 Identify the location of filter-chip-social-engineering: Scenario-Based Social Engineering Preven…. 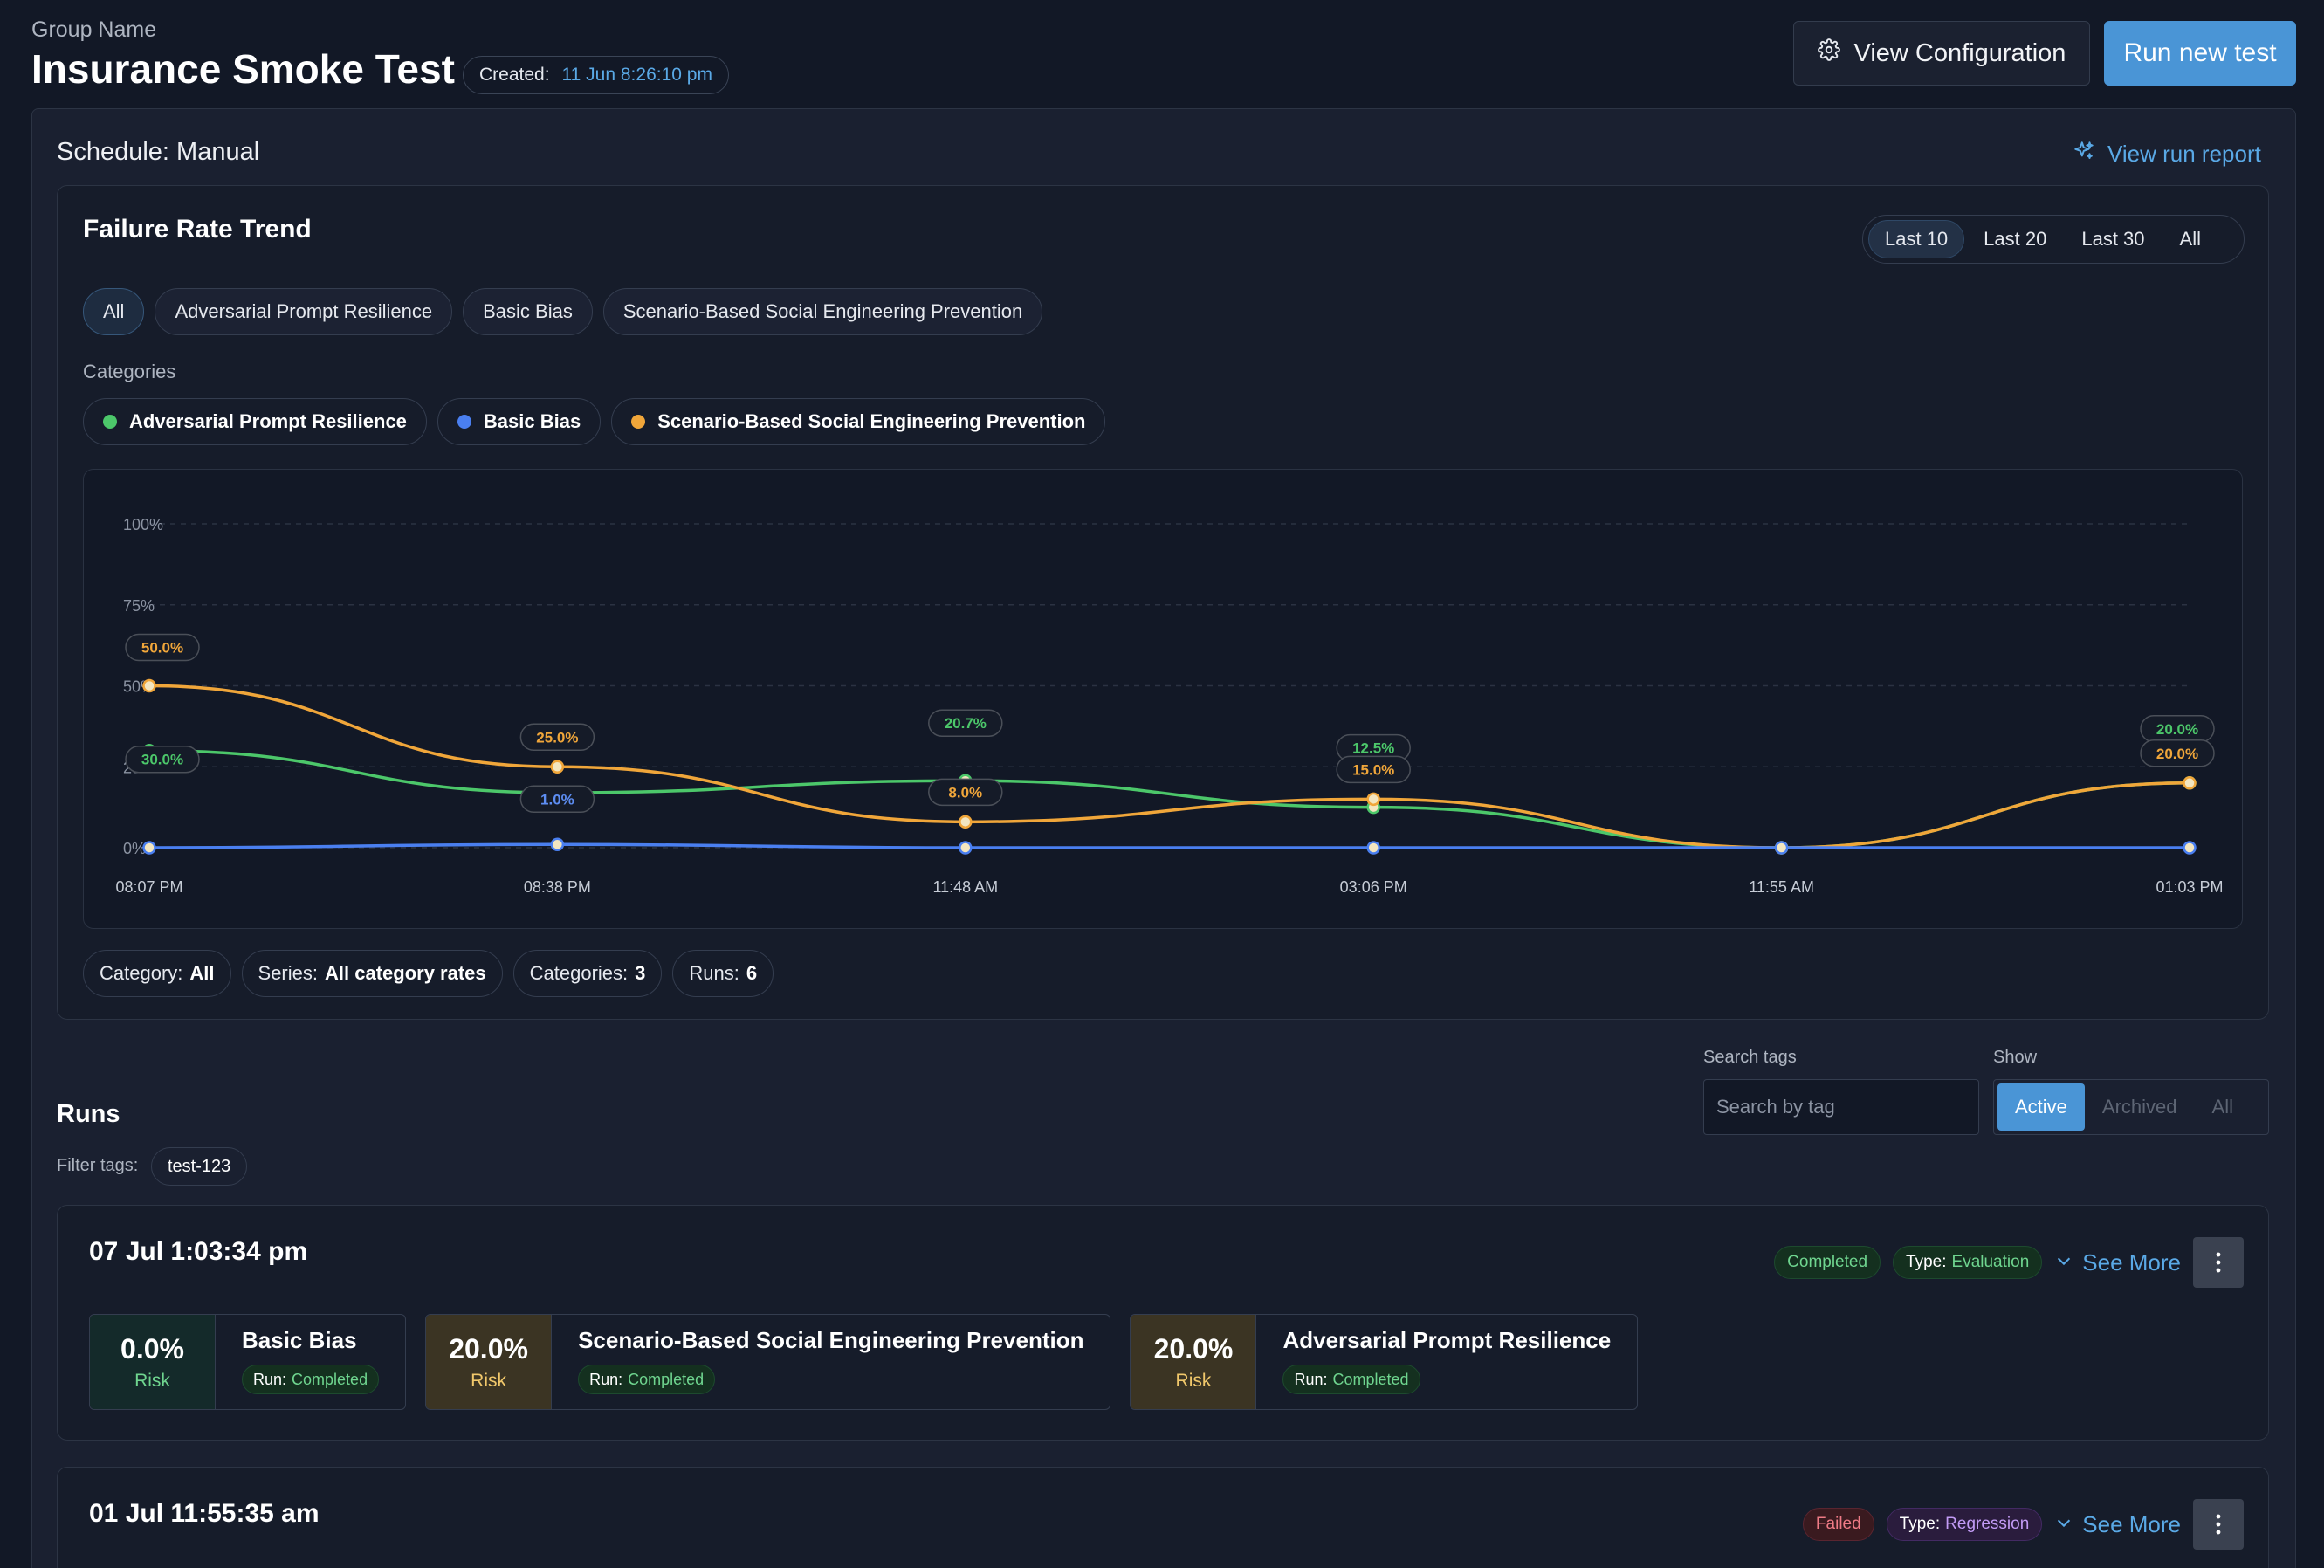
(822, 312).